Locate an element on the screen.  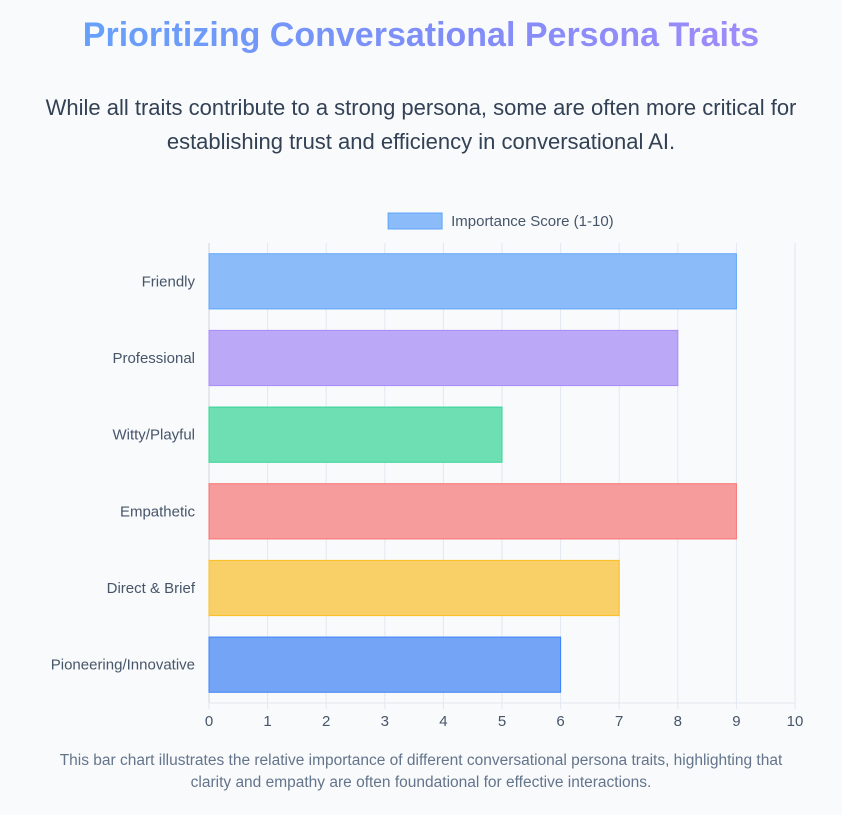
y-tick-label: Friendly is located at coordinates (169, 281).